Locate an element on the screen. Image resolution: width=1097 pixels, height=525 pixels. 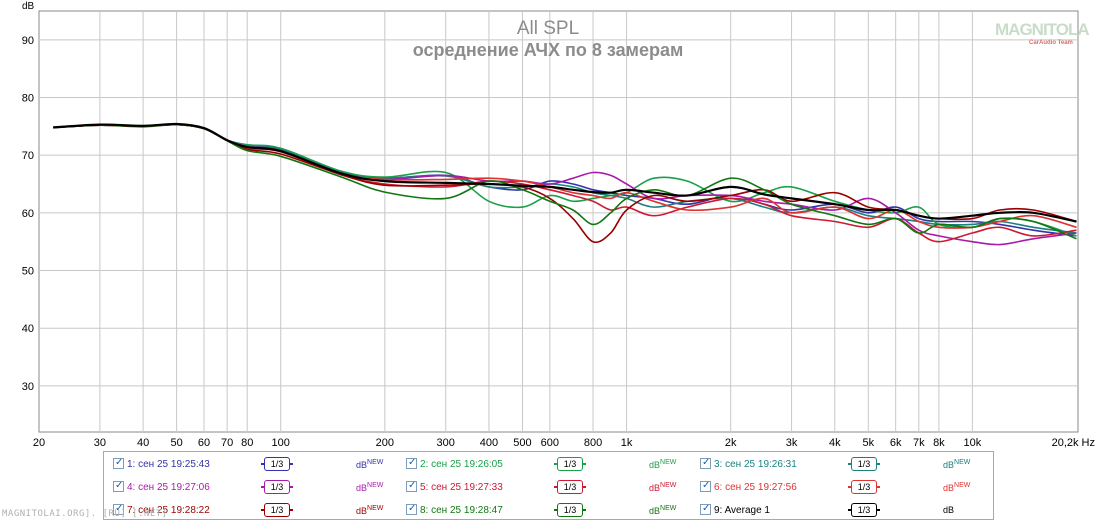
chart-subtitle: осреднение АЧХ по 8 замерам is located at coordinates (548, 50).